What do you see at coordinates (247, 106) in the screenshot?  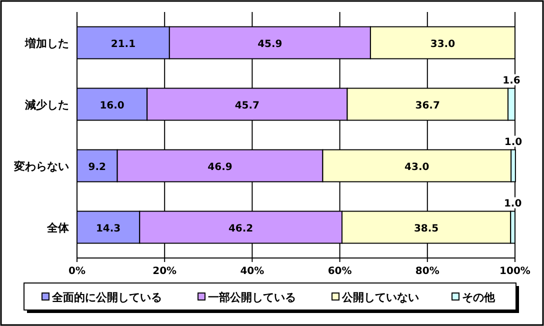 I see `data-label: 45.7` at bounding box center [247, 106].